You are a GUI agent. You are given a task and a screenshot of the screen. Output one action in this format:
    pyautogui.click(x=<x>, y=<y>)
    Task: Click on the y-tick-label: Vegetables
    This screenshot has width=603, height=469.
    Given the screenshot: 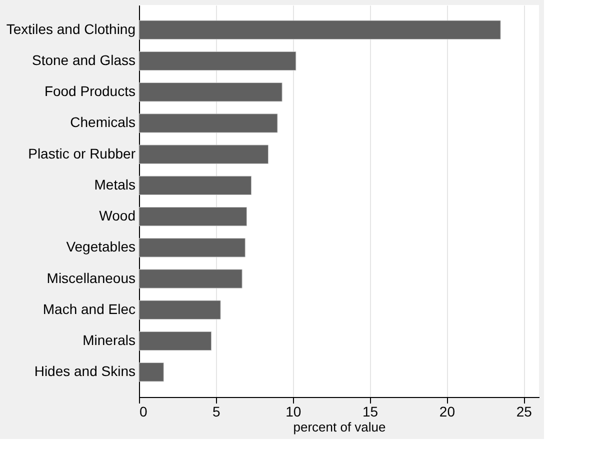 What is the action you would take?
    pyautogui.click(x=101, y=246)
    